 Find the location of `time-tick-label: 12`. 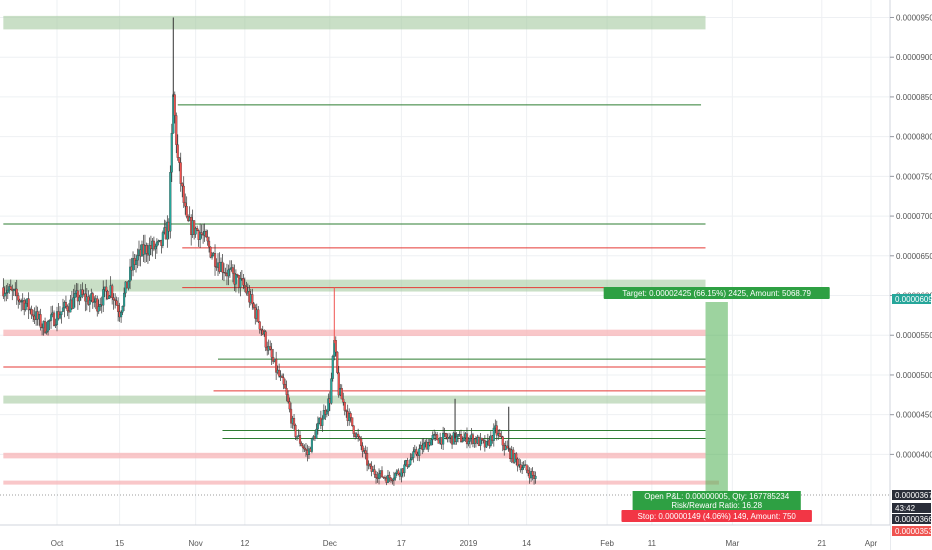

time-tick-label: 12 is located at coordinates (244, 543).